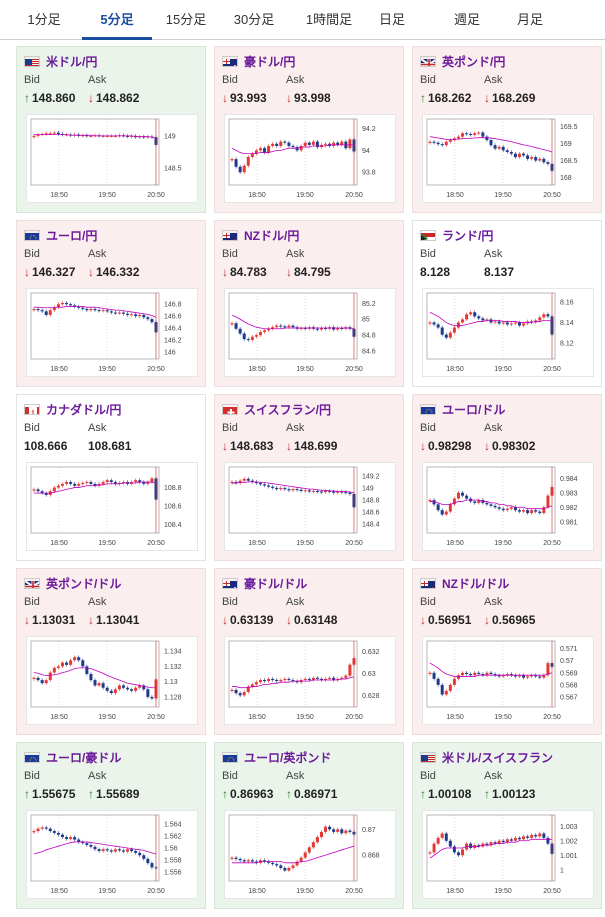  I want to click on tab-1: 5分足, so click(117, 20).